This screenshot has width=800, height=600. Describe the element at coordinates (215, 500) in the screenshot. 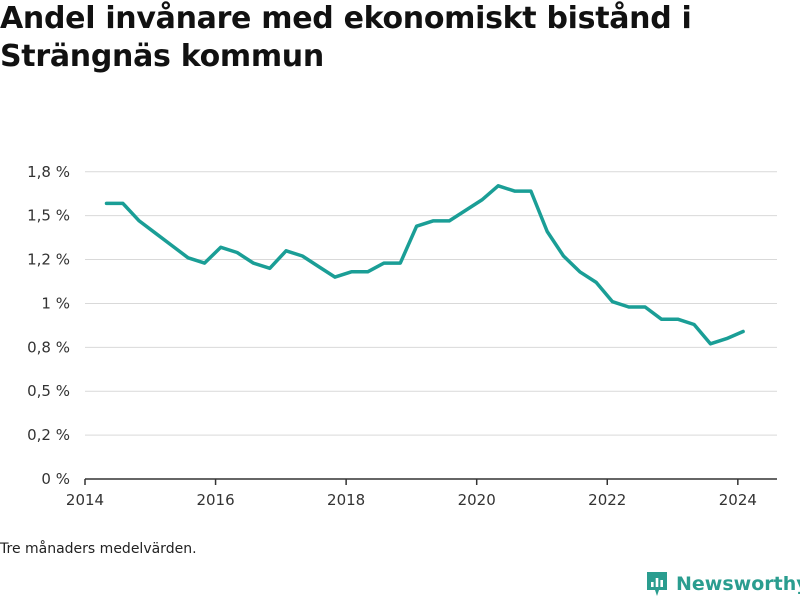

I see `x-tick-label: 2016` at that location.